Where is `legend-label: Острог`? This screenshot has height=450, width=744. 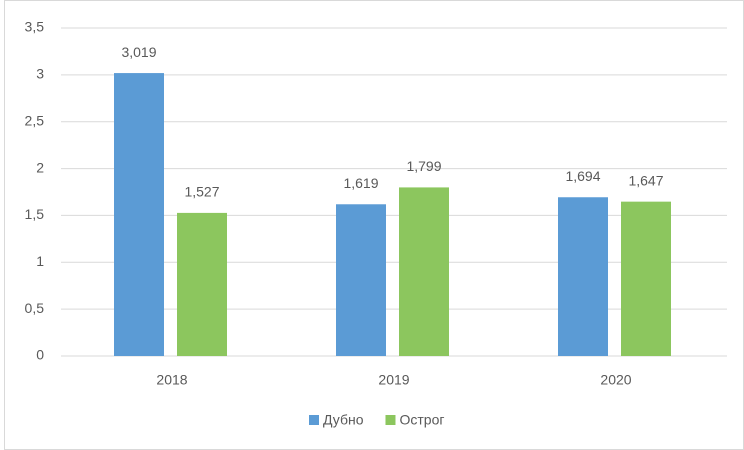
legend-label: Острог is located at coordinates (421, 420).